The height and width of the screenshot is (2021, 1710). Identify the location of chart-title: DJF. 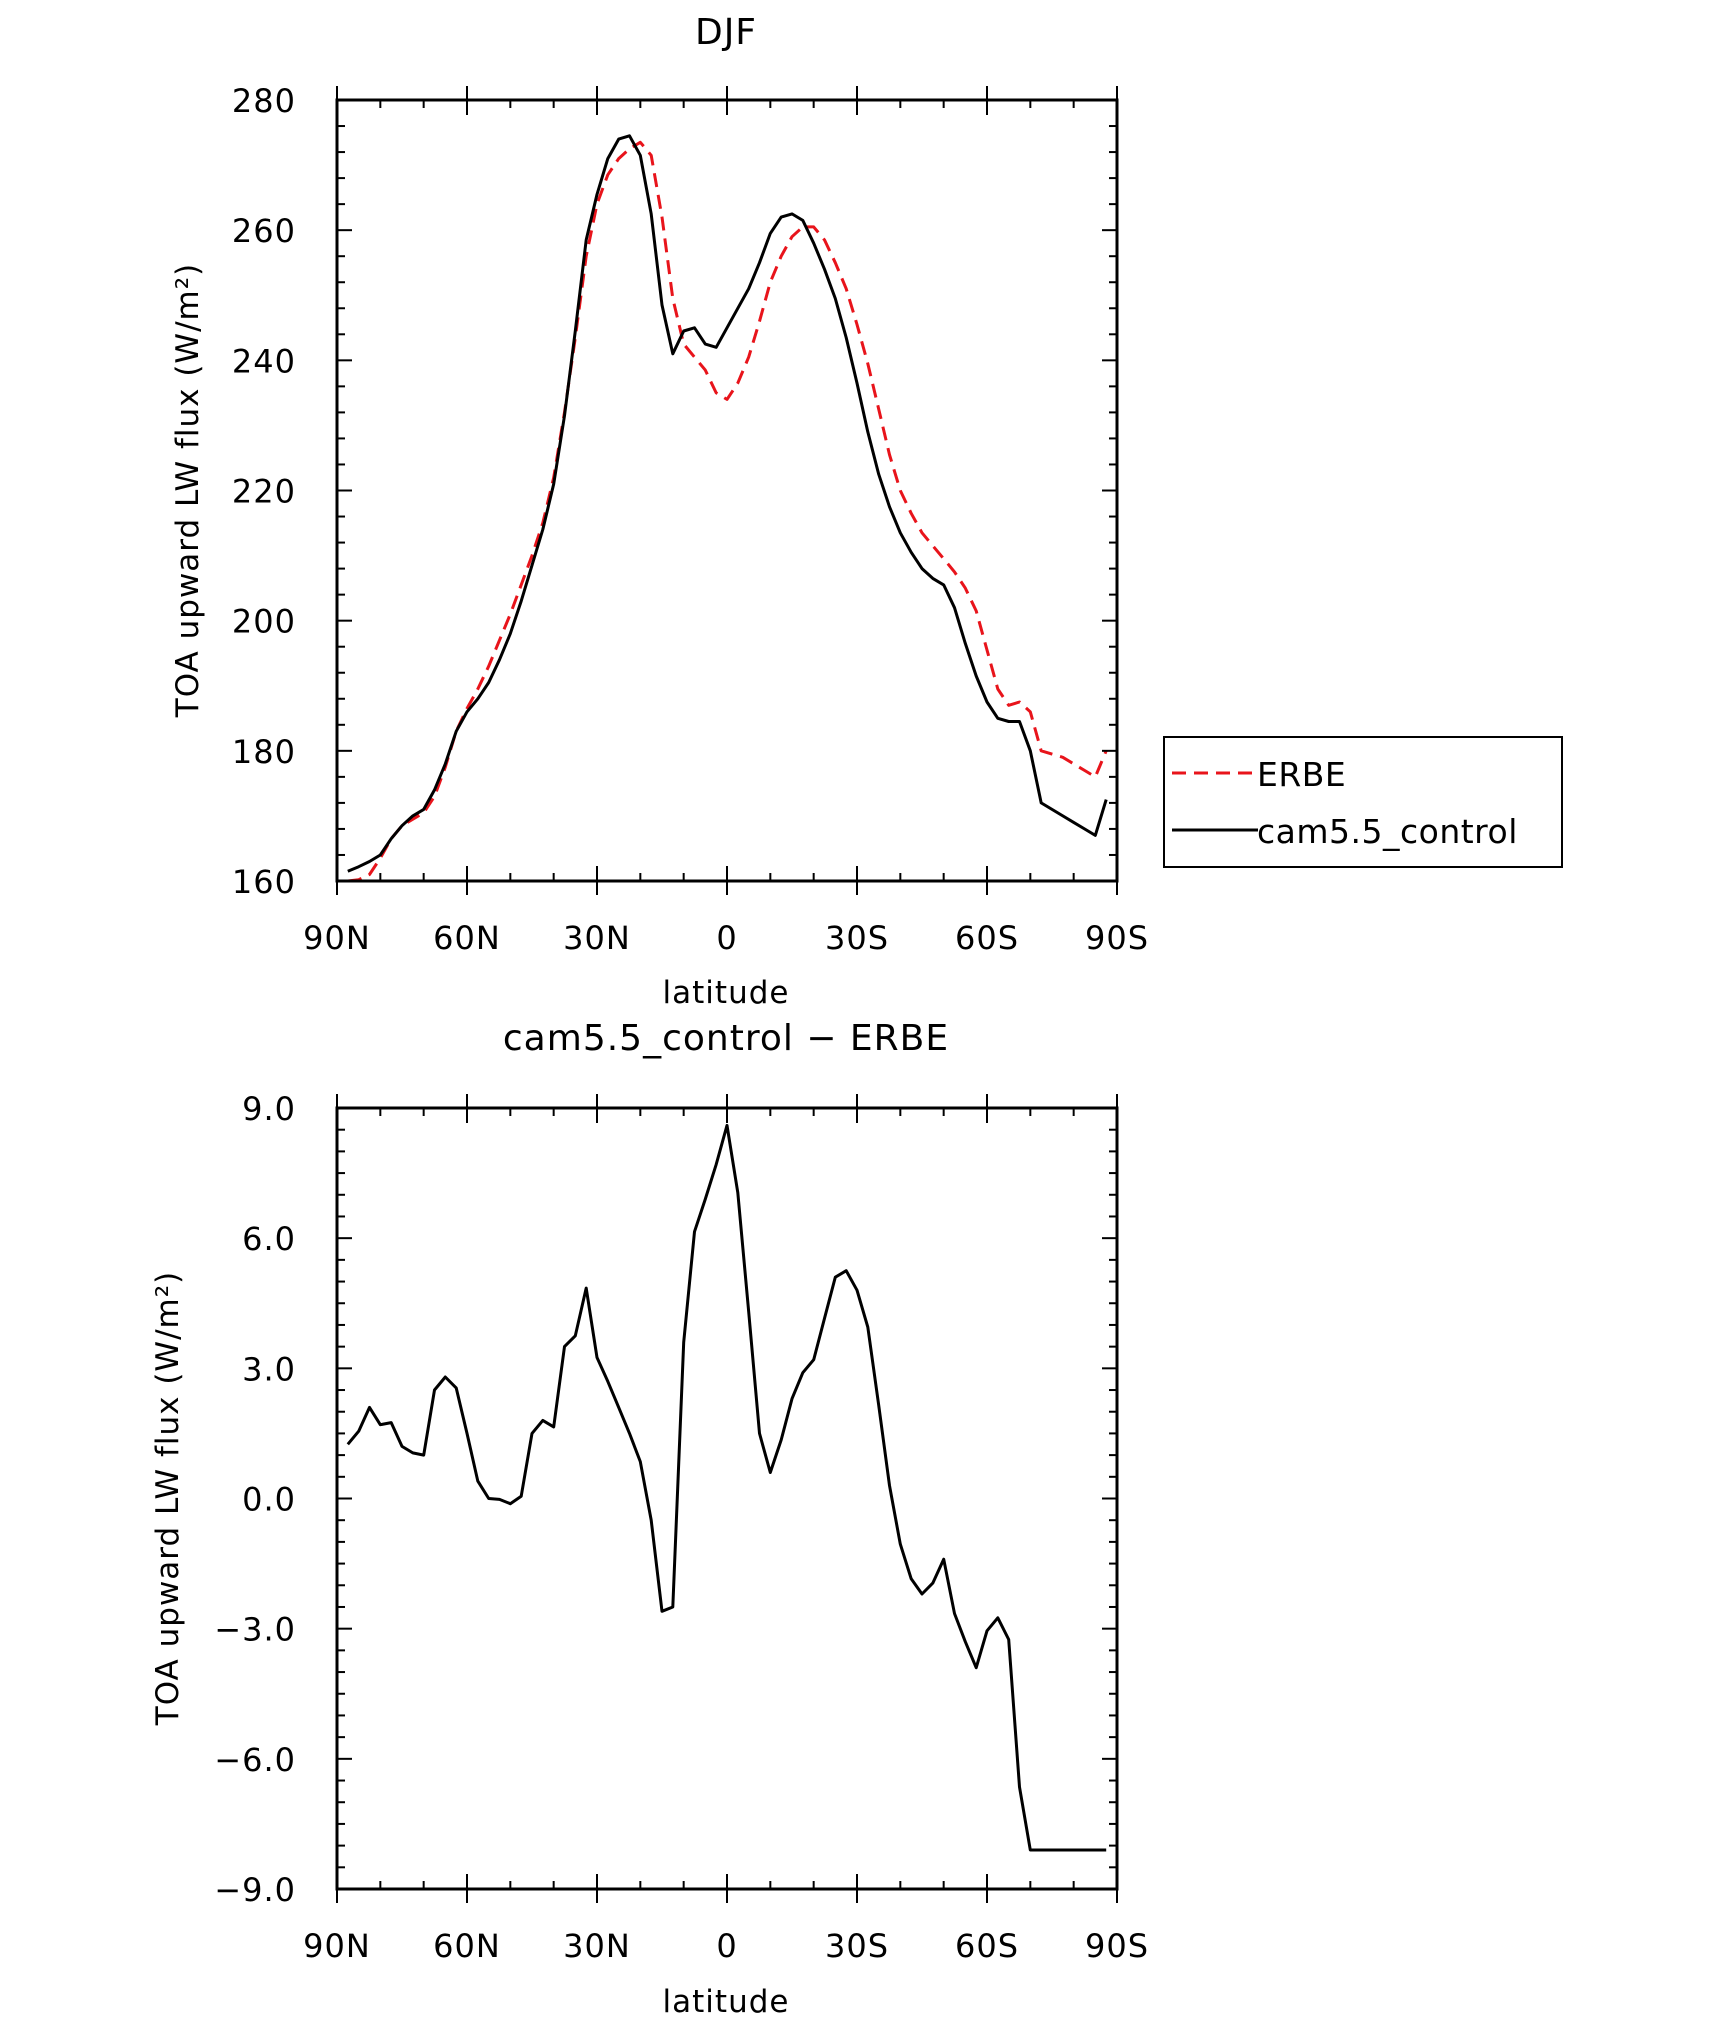
(726, 32).